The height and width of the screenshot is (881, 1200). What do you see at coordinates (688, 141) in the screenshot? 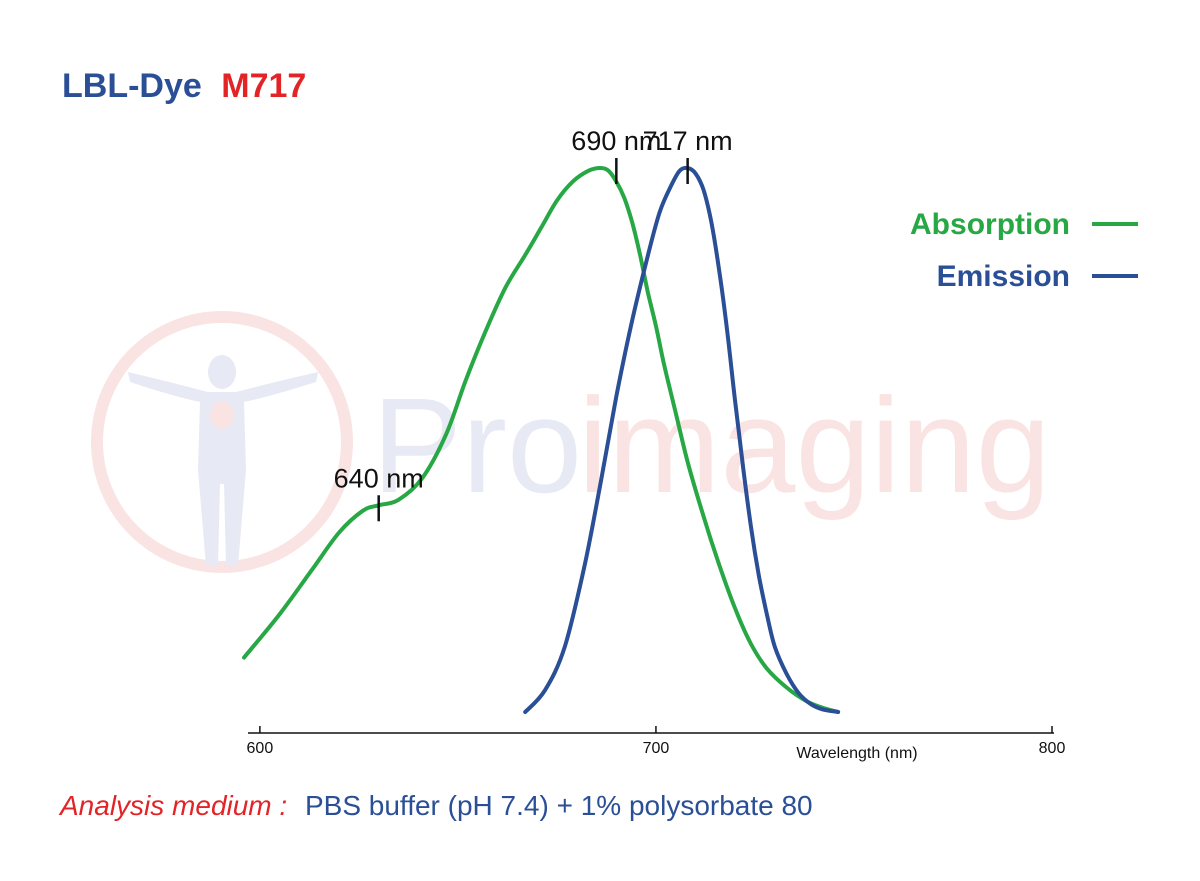
I see `peak-label: 717 nm` at bounding box center [688, 141].